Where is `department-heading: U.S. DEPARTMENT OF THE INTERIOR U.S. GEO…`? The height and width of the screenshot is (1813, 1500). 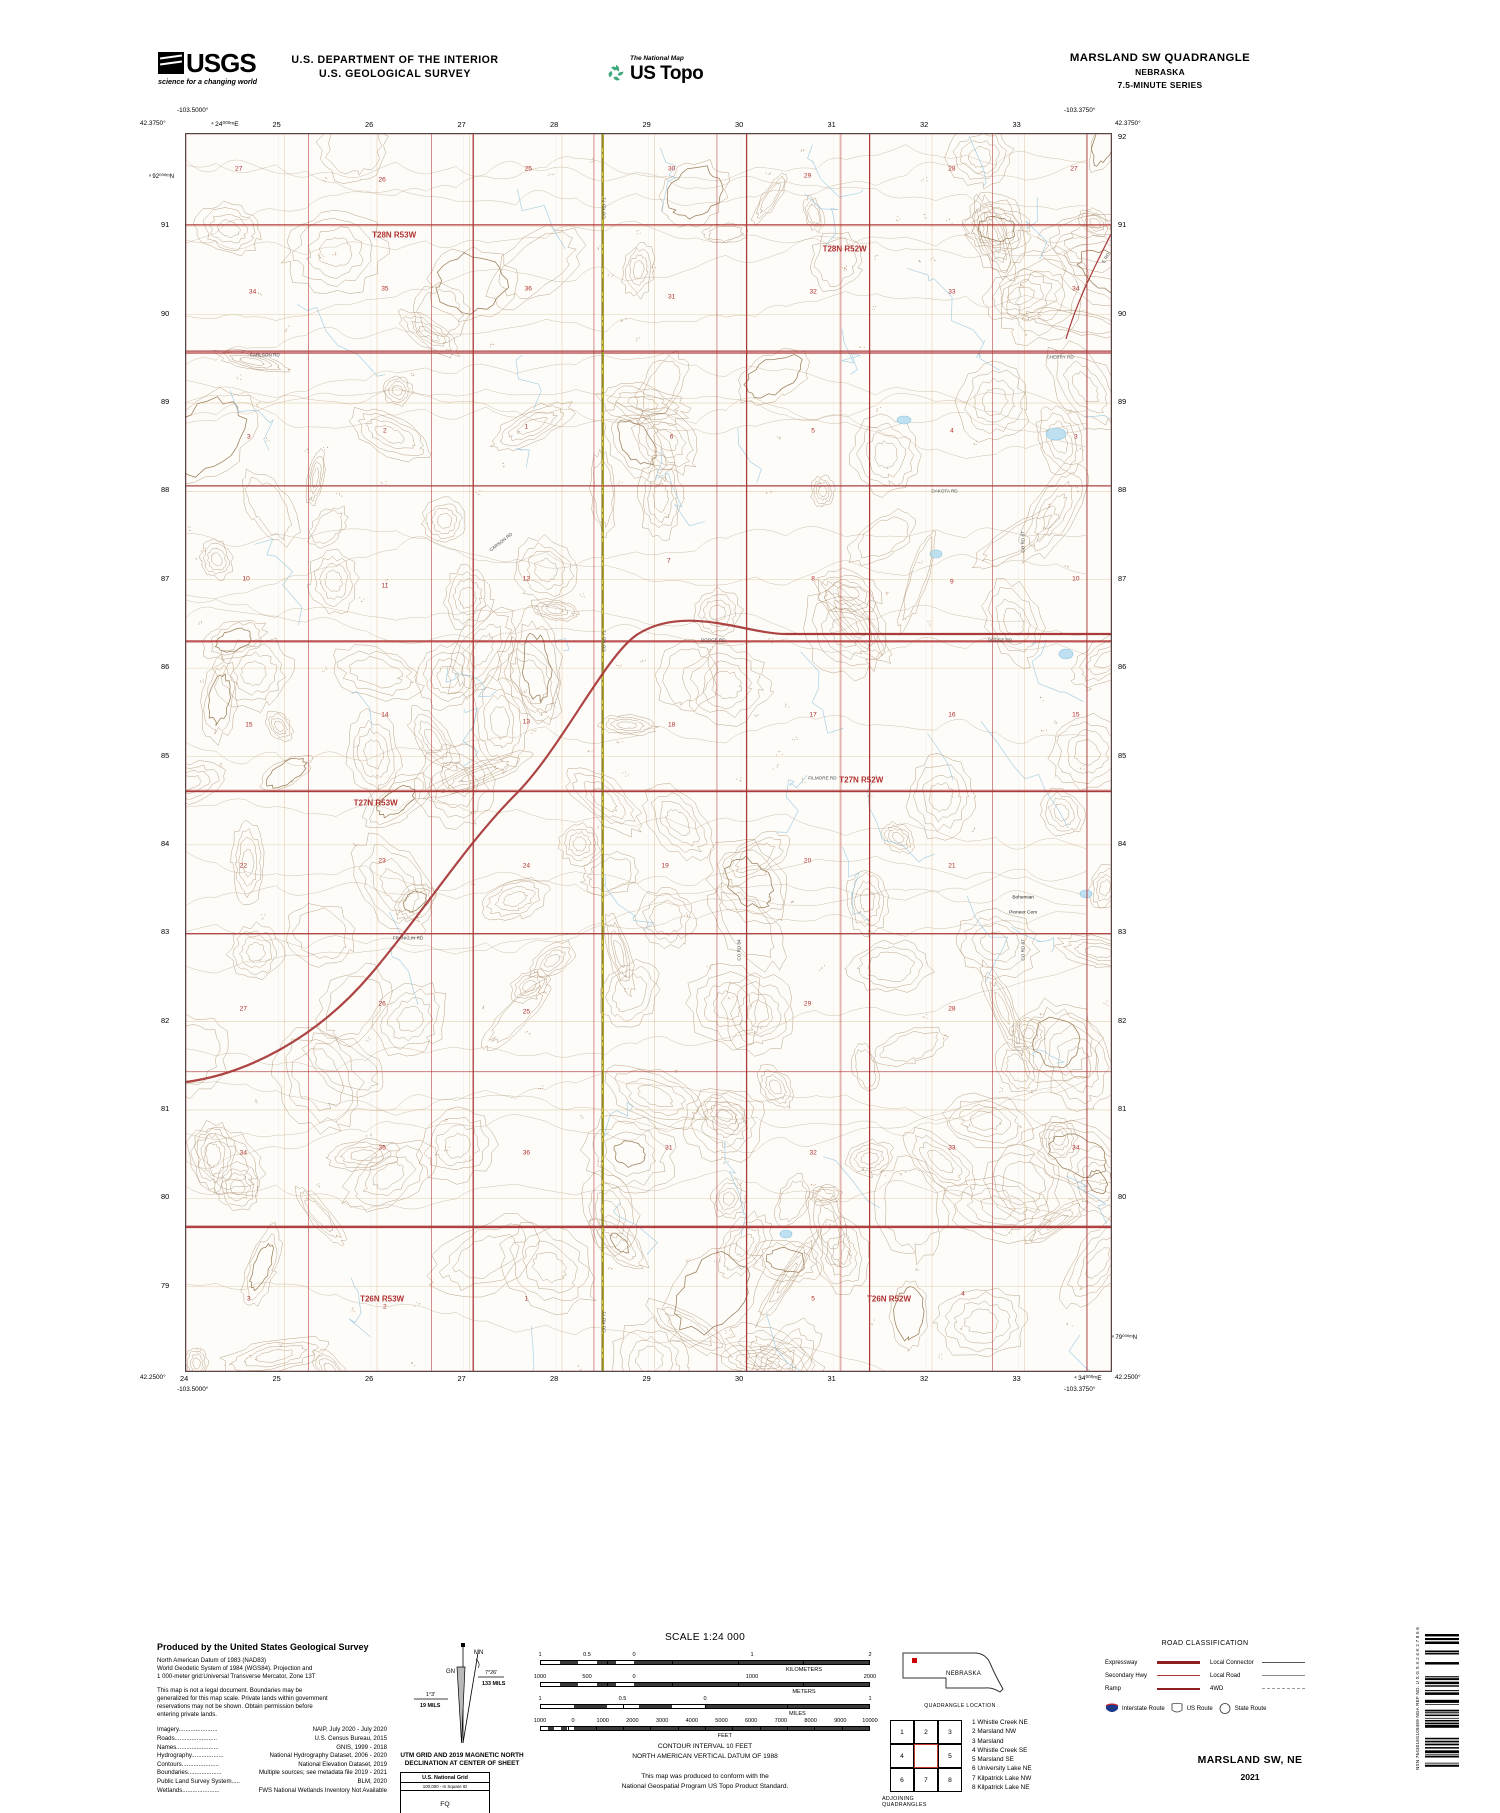
department-heading: U.S. DEPARTMENT OF THE INTERIOR U.S. GEO… is located at coordinates (395, 67).